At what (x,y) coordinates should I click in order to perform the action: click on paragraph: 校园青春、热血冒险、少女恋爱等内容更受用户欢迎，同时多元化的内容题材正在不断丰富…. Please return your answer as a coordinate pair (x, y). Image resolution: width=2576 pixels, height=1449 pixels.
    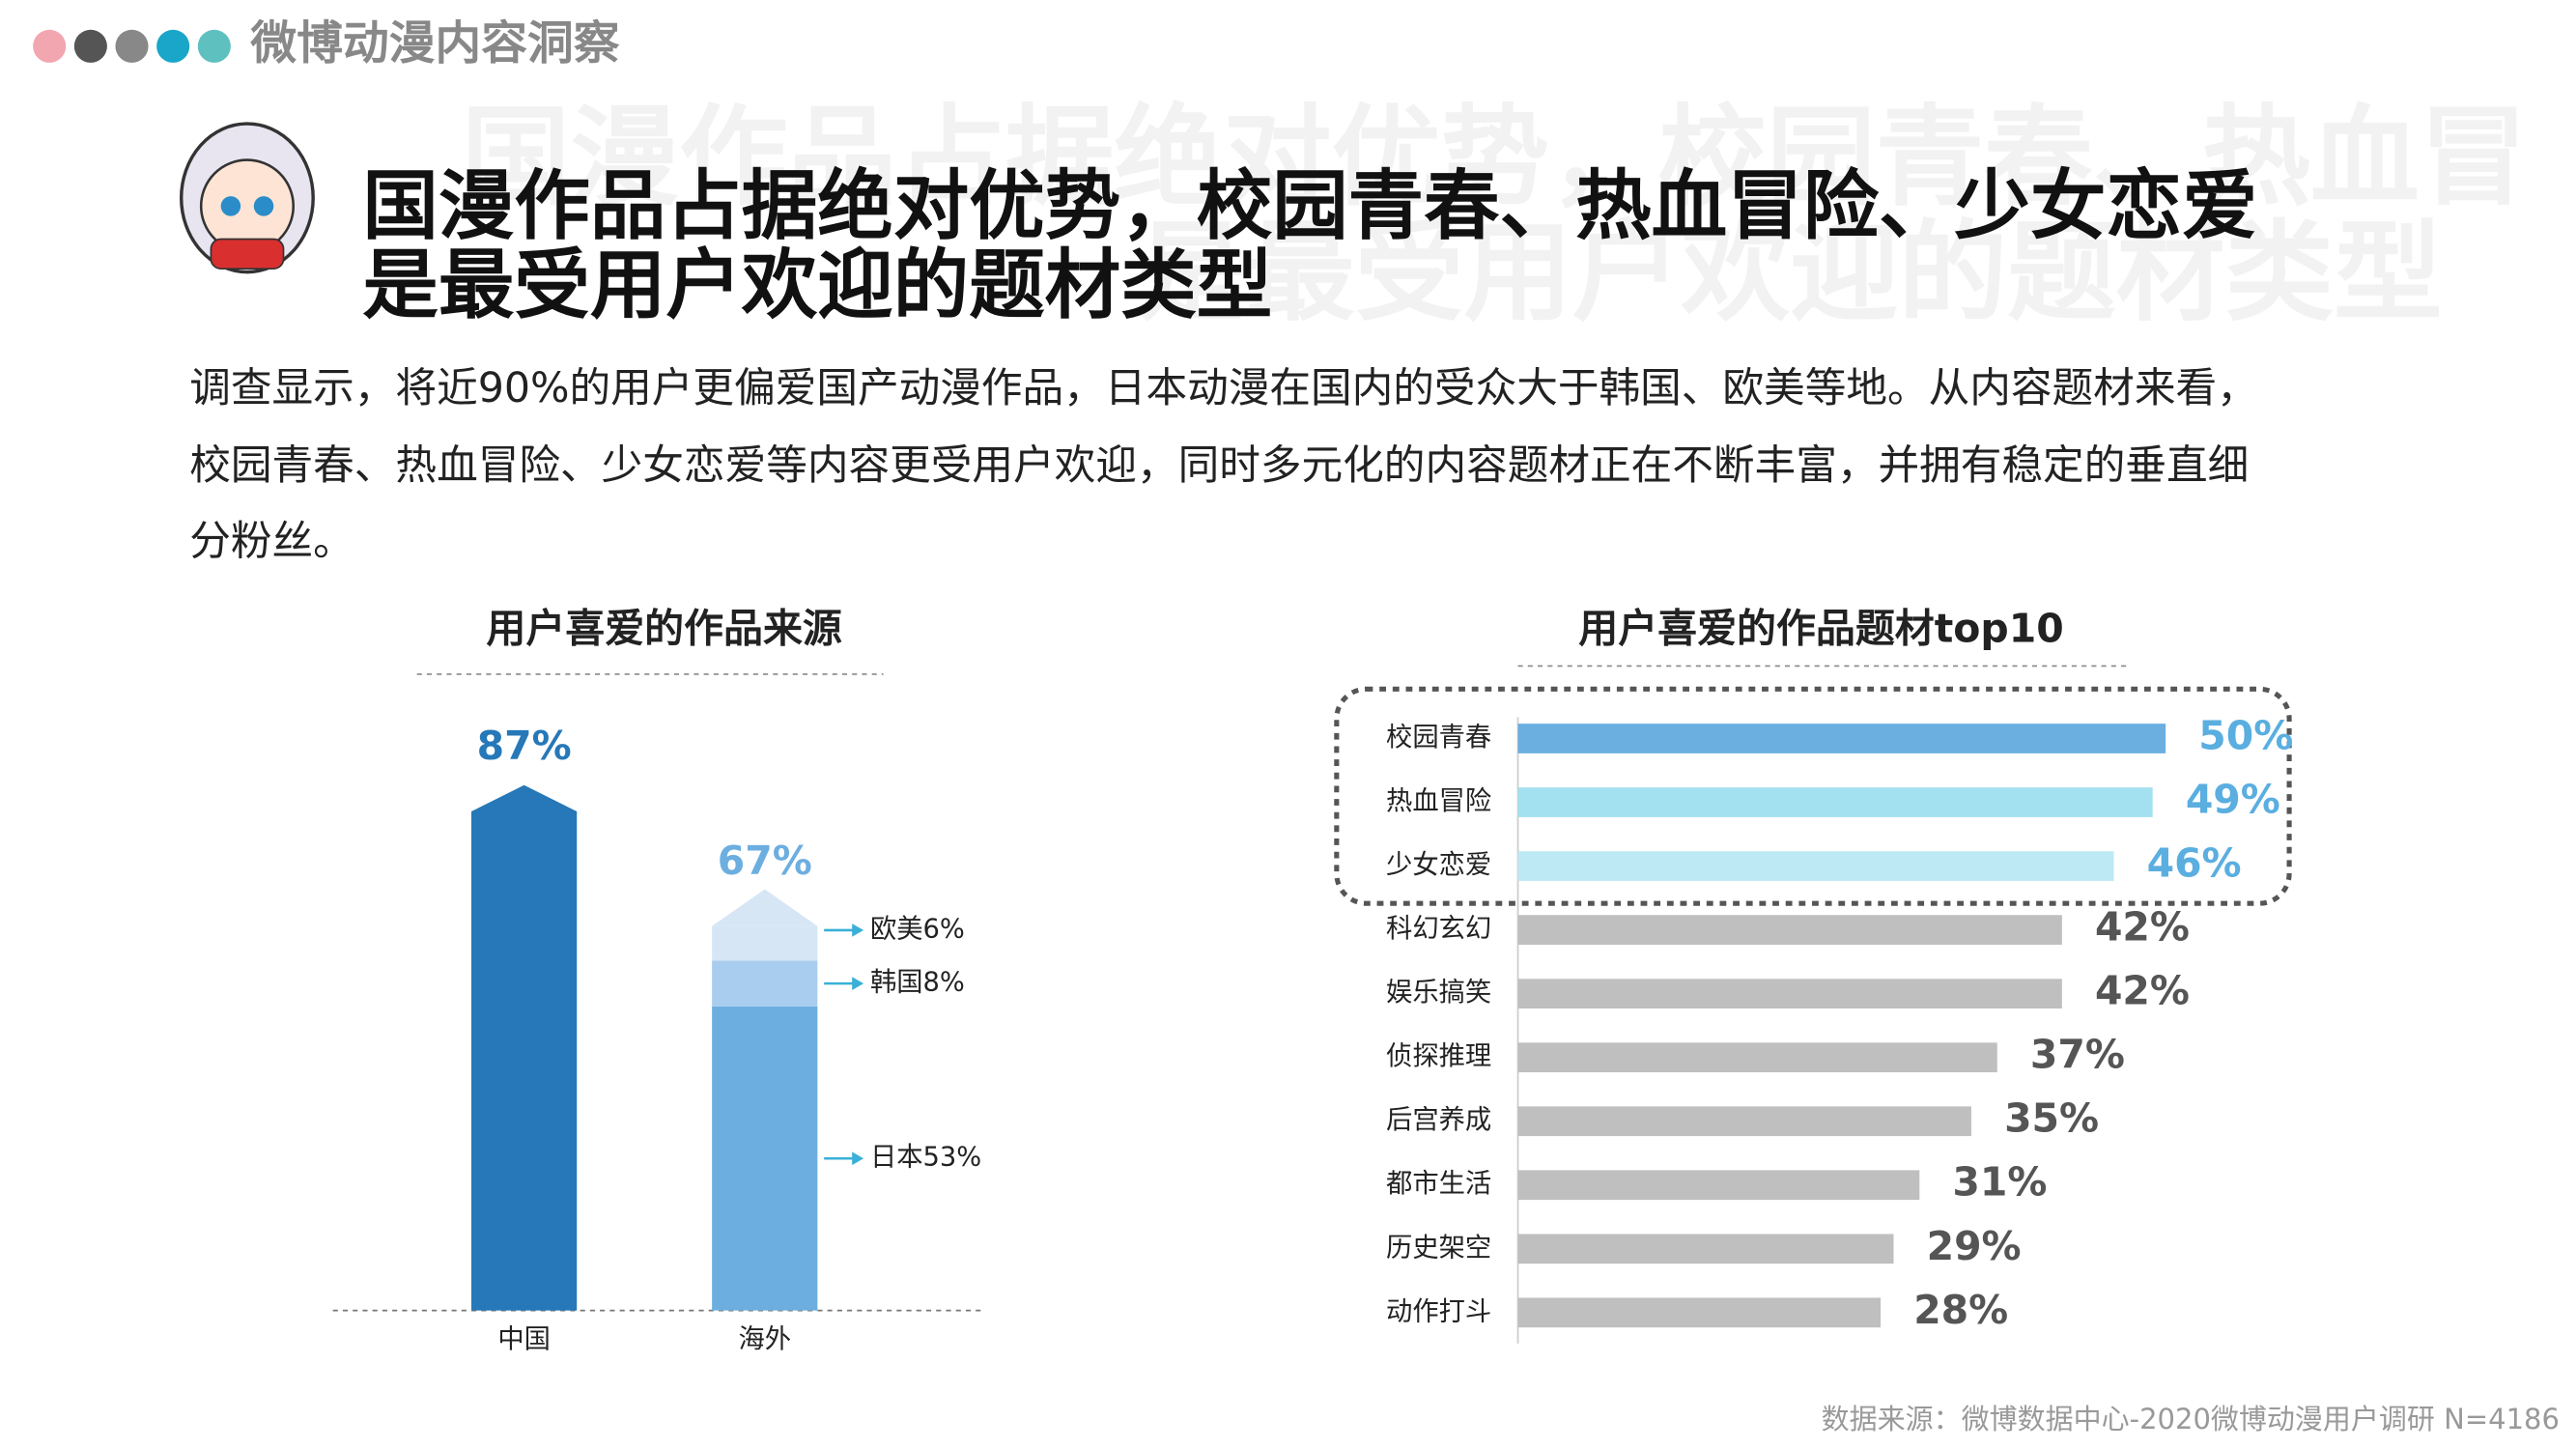
    Looking at the image, I should click on (1219, 465).